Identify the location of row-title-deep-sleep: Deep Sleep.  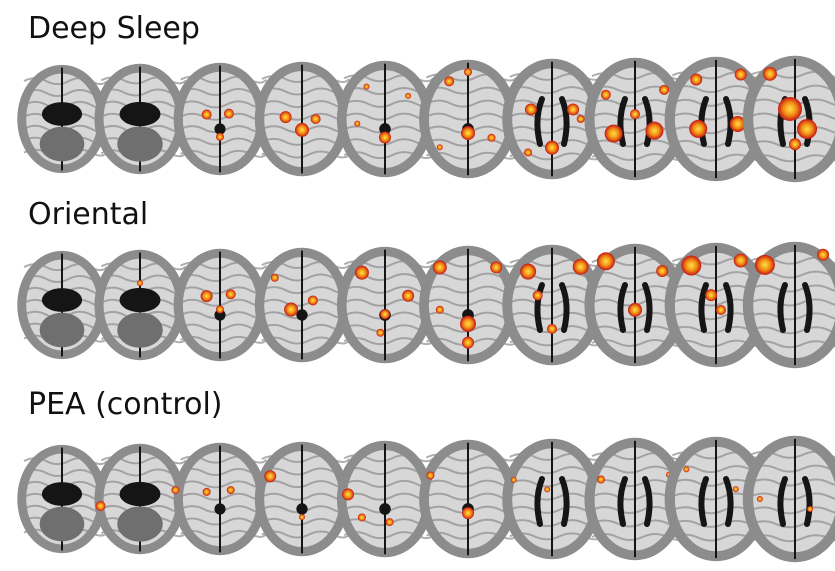
(114, 28).